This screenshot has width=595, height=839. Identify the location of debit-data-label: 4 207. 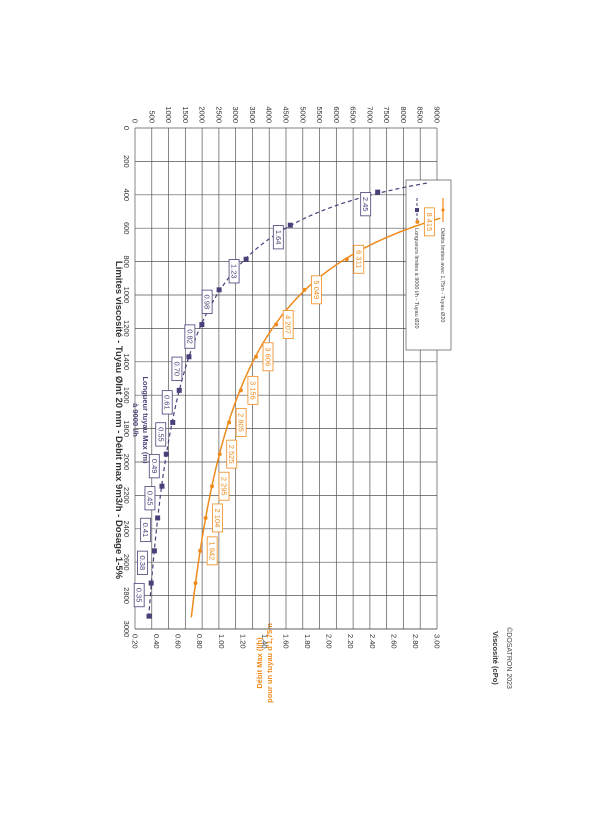
(288, 324).